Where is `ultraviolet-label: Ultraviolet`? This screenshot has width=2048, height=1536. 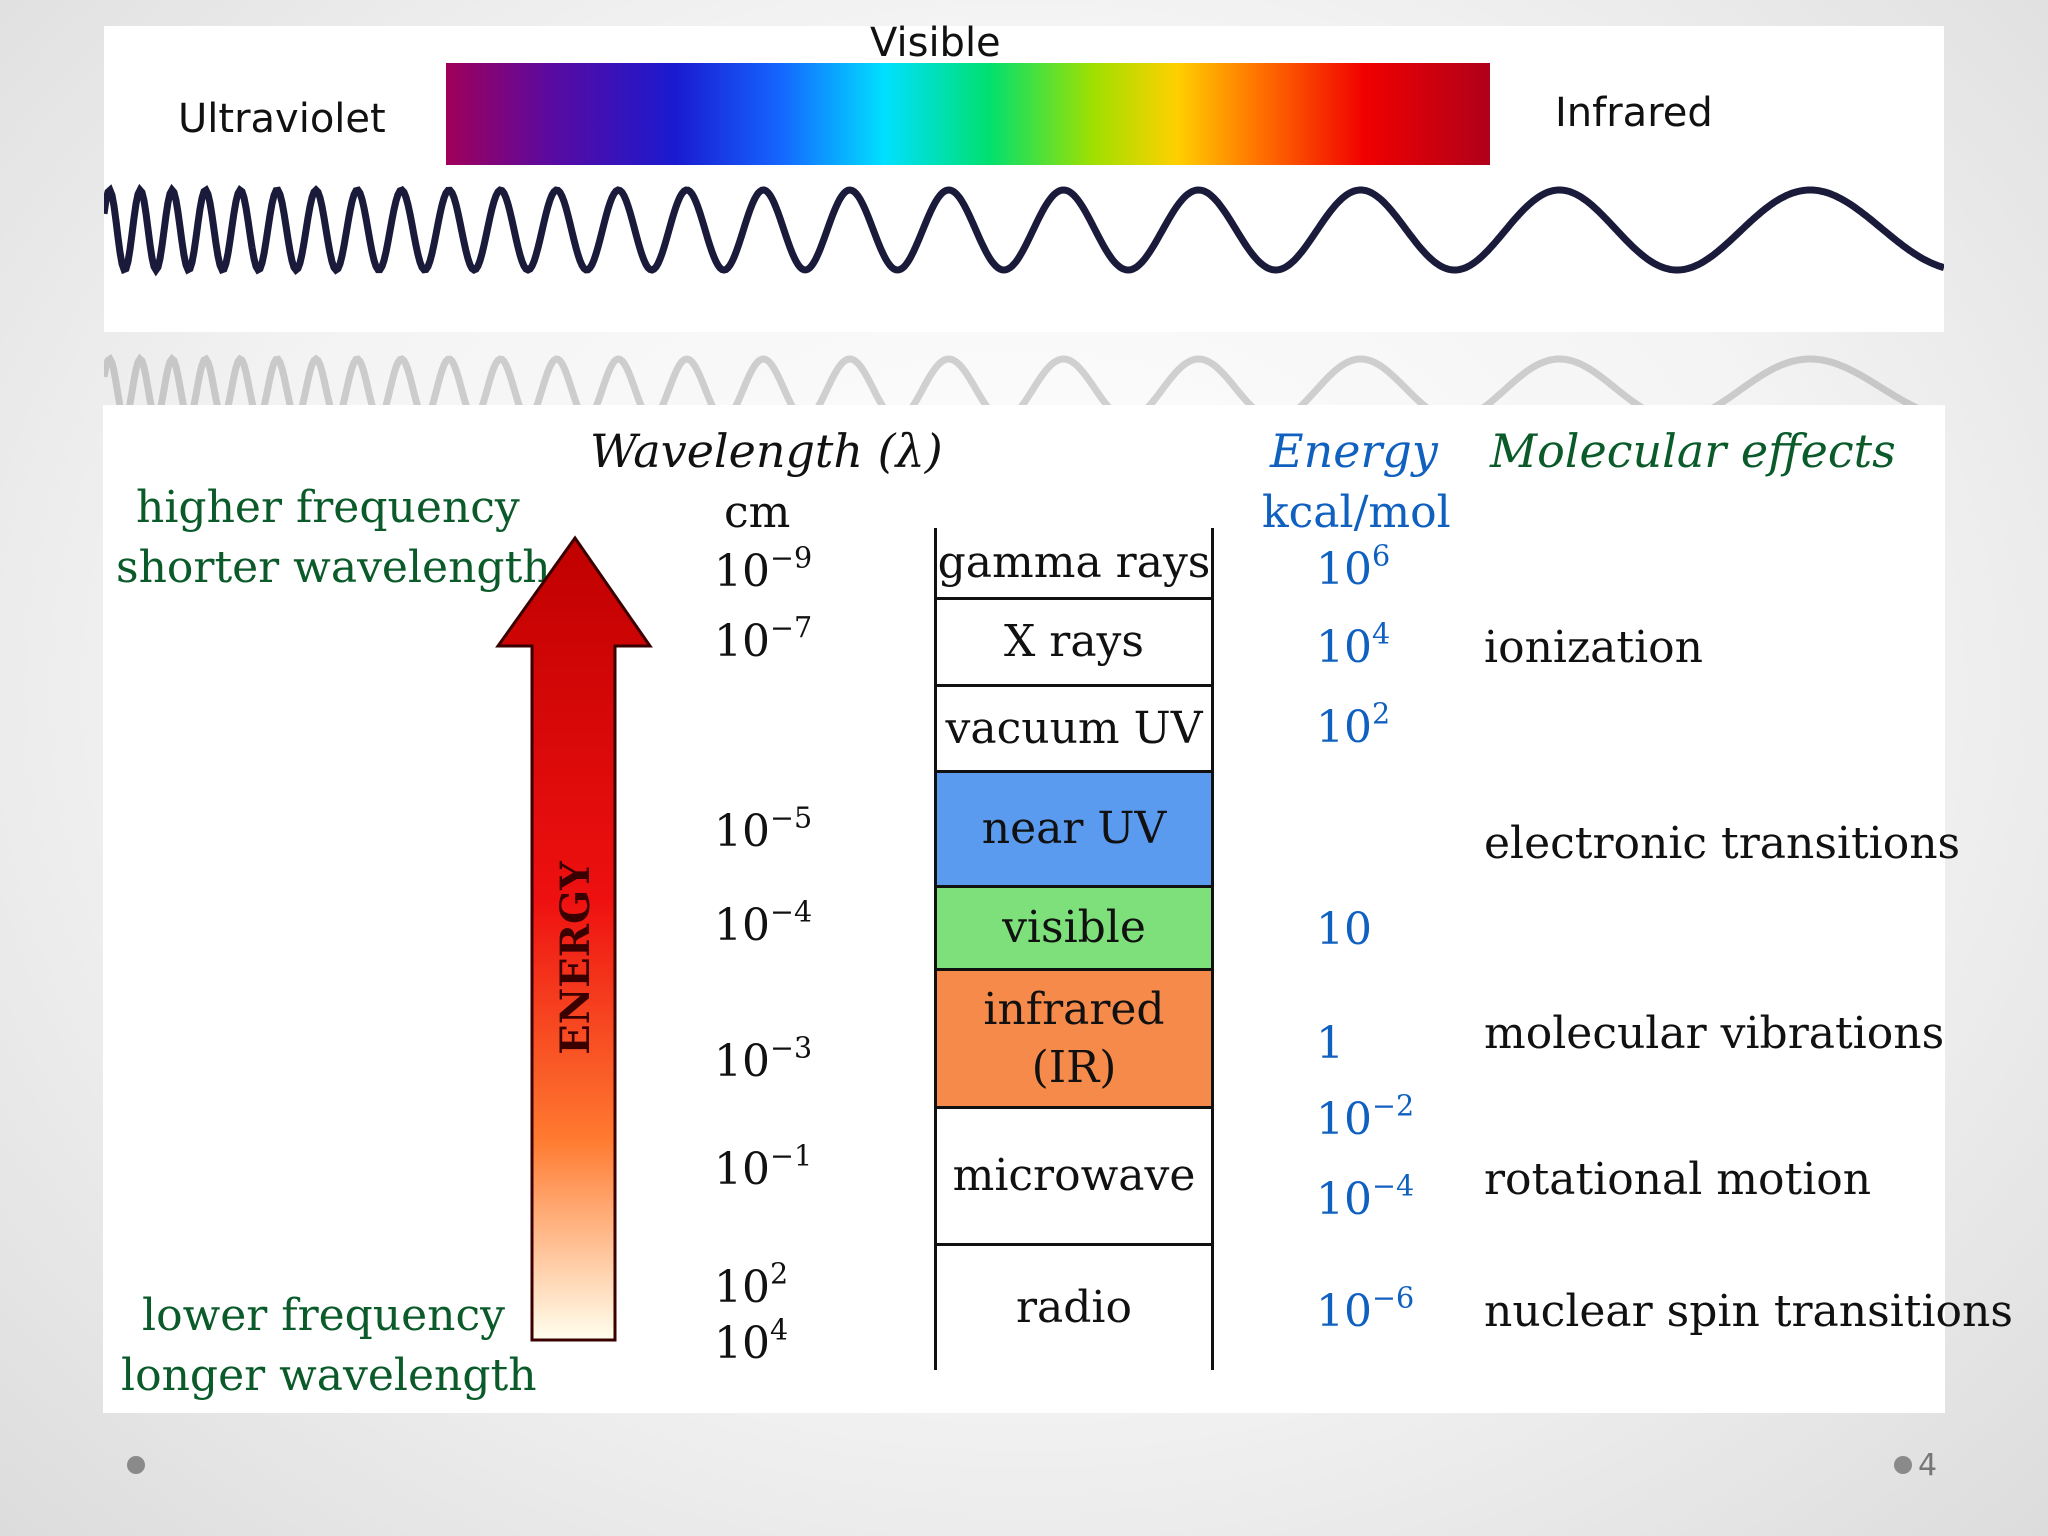
ultraviolet-label: Ultraviolet is located at coordinates (282, 119).